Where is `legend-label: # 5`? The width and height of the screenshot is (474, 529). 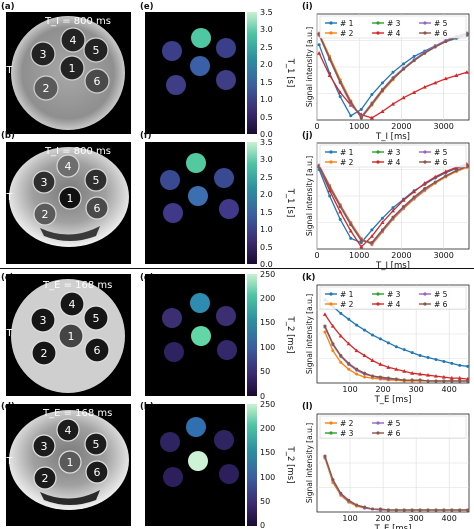 legend-label: # 5 is located at coordinates (441, 152).